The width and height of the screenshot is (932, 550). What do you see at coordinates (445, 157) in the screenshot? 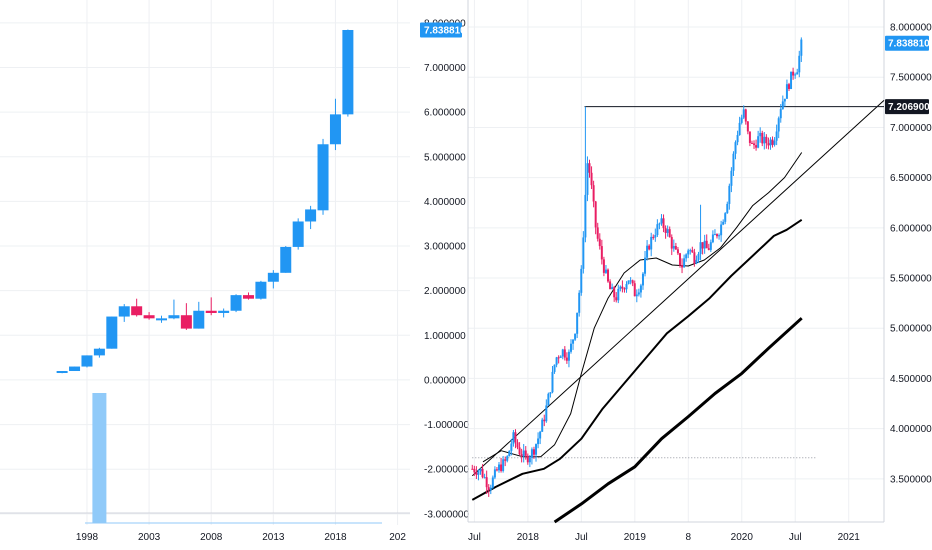
I see `left-y-tick-label: 5.000000` at bounding box center [445, 157].